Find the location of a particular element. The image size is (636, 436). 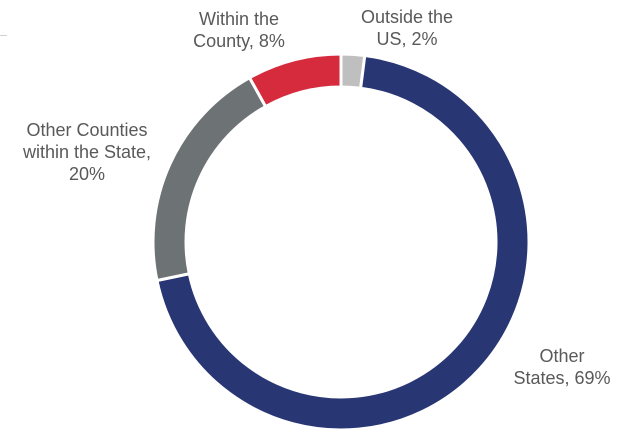

slice-label-3-line: County, 8% is located at coordinates (239, 41).